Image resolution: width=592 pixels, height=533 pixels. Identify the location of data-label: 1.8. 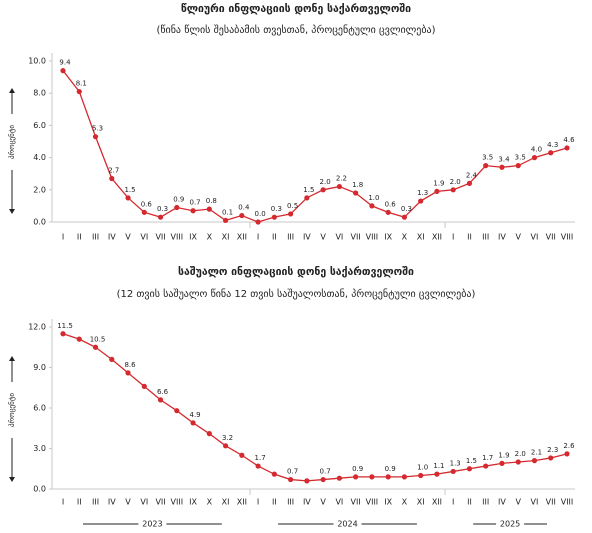
(357, 185).